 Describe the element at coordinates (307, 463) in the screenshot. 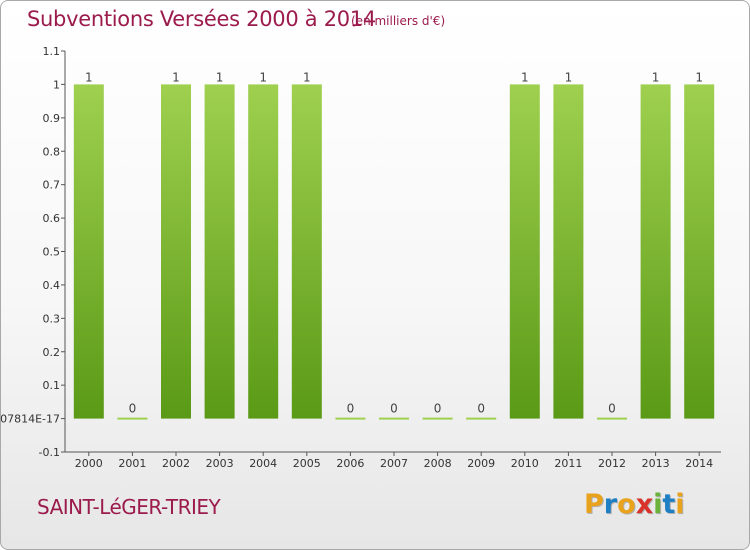

I see `x-tick-label-2005: 2005` at that location.